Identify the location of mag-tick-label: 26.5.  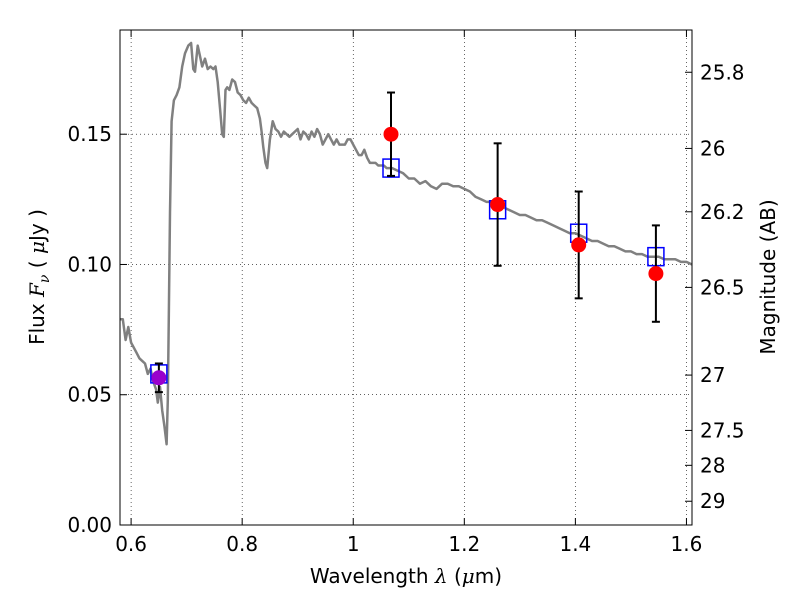
(722, 287).